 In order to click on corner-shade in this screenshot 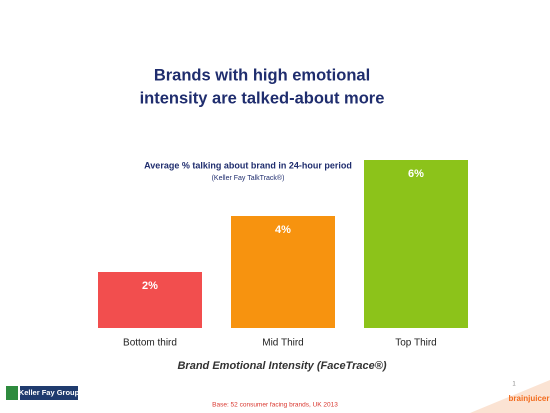, I will do `click(510, 396)`.